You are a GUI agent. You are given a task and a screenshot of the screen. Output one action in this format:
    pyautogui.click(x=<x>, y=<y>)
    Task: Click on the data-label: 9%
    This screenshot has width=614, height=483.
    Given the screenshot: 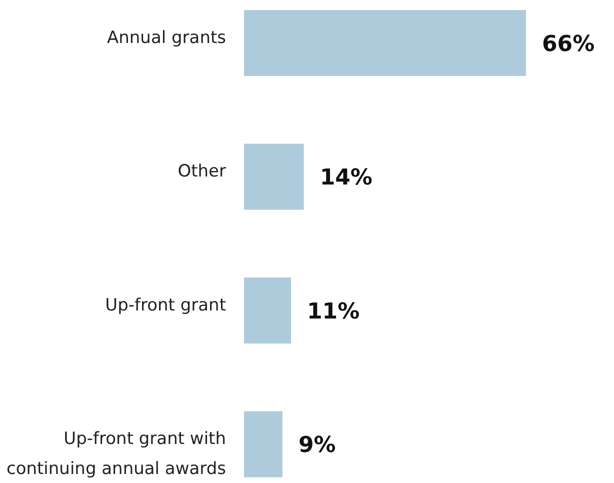 What is the action you would take?
    pyautogui.click(x=317, y=445)
    